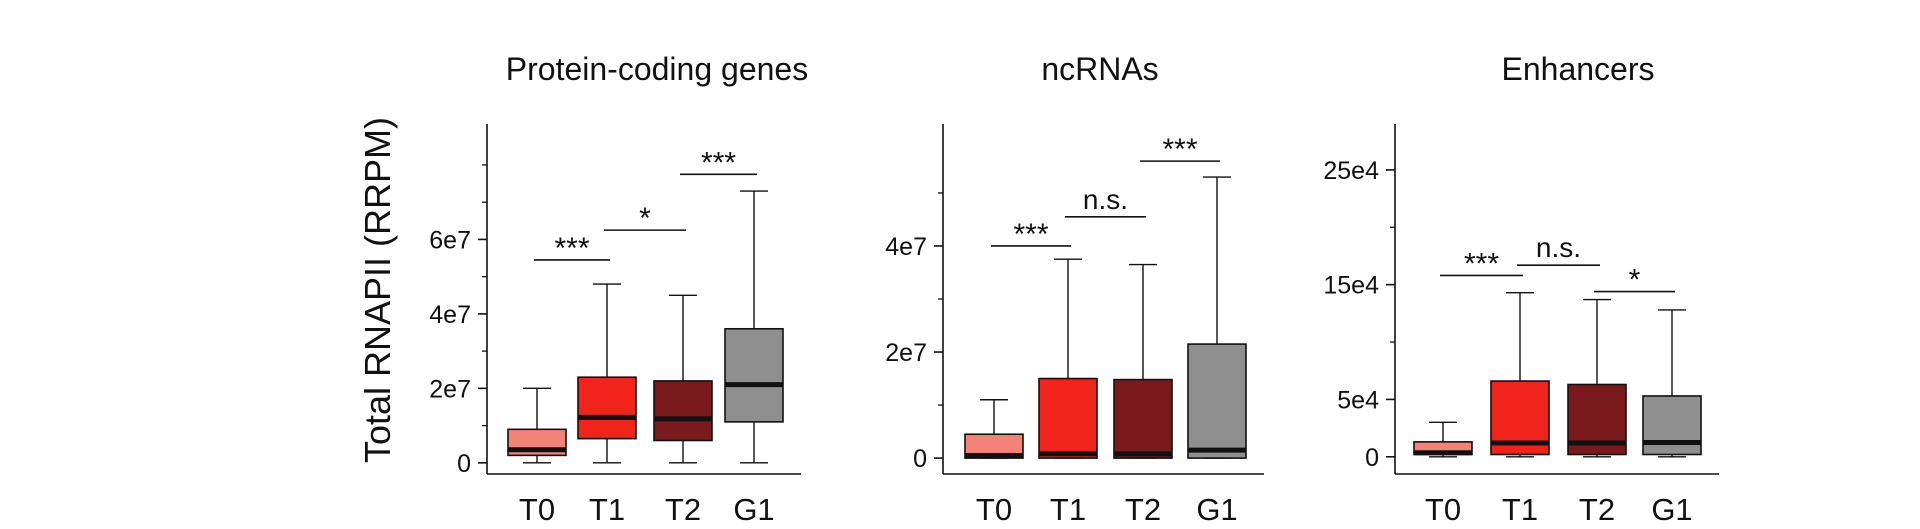  What do you see at coordinates (377, 290) in the screenshot?
I see `y-axis-label: Total RNAPII (RRPM)` at bounding box center [377, 290].